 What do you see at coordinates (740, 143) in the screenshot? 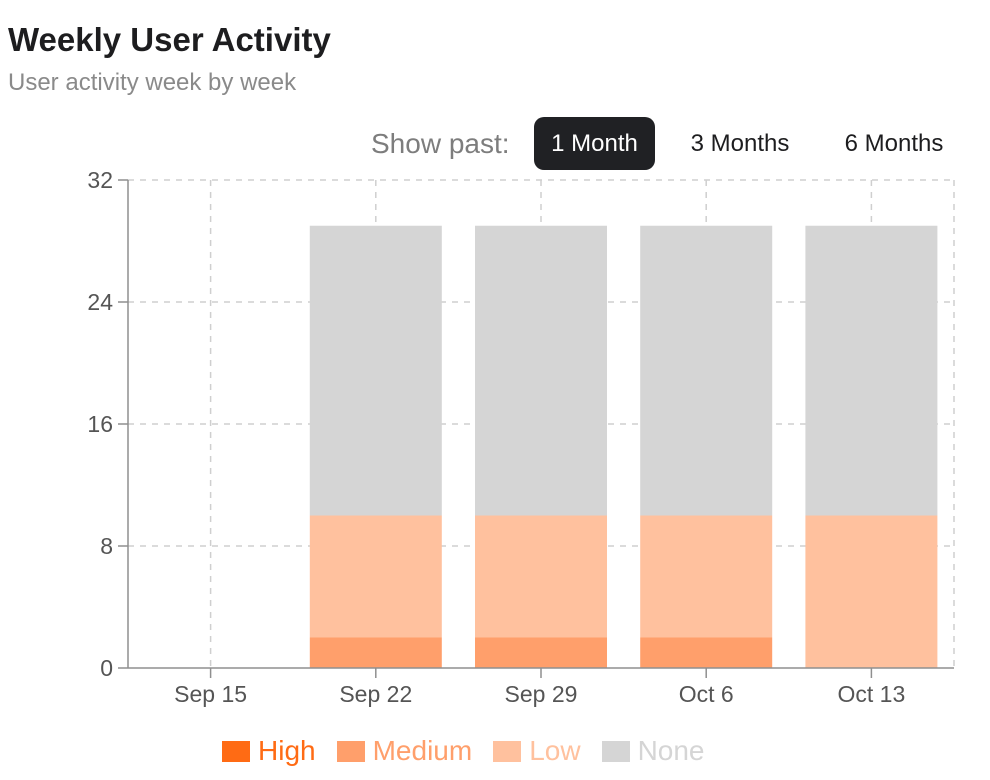
I see `range-3-months-button: 3 Months` at bounding box center [740, 143].